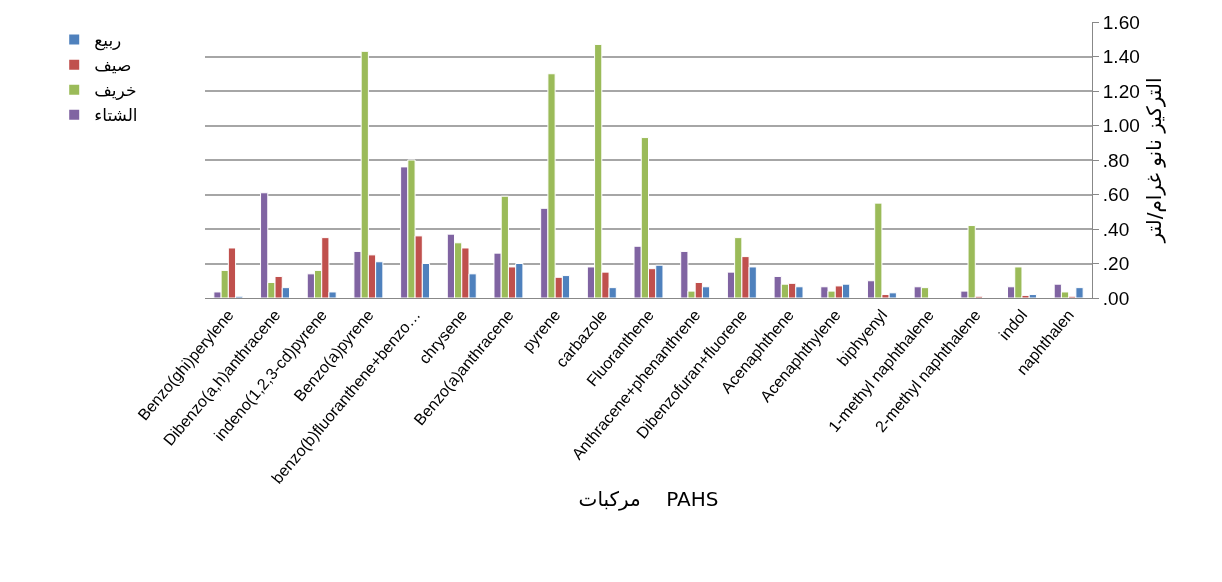 Image resolution: width=1222 pixels, height=582 pixels. Describe the element at coordinates (1121, 57) in the screenshot. I see `y-tick-label: 1.40` at that location.